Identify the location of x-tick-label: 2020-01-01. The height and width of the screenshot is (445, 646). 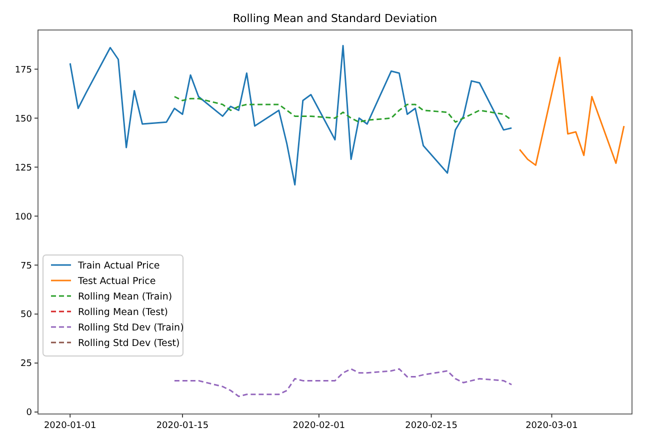
(70, 426).